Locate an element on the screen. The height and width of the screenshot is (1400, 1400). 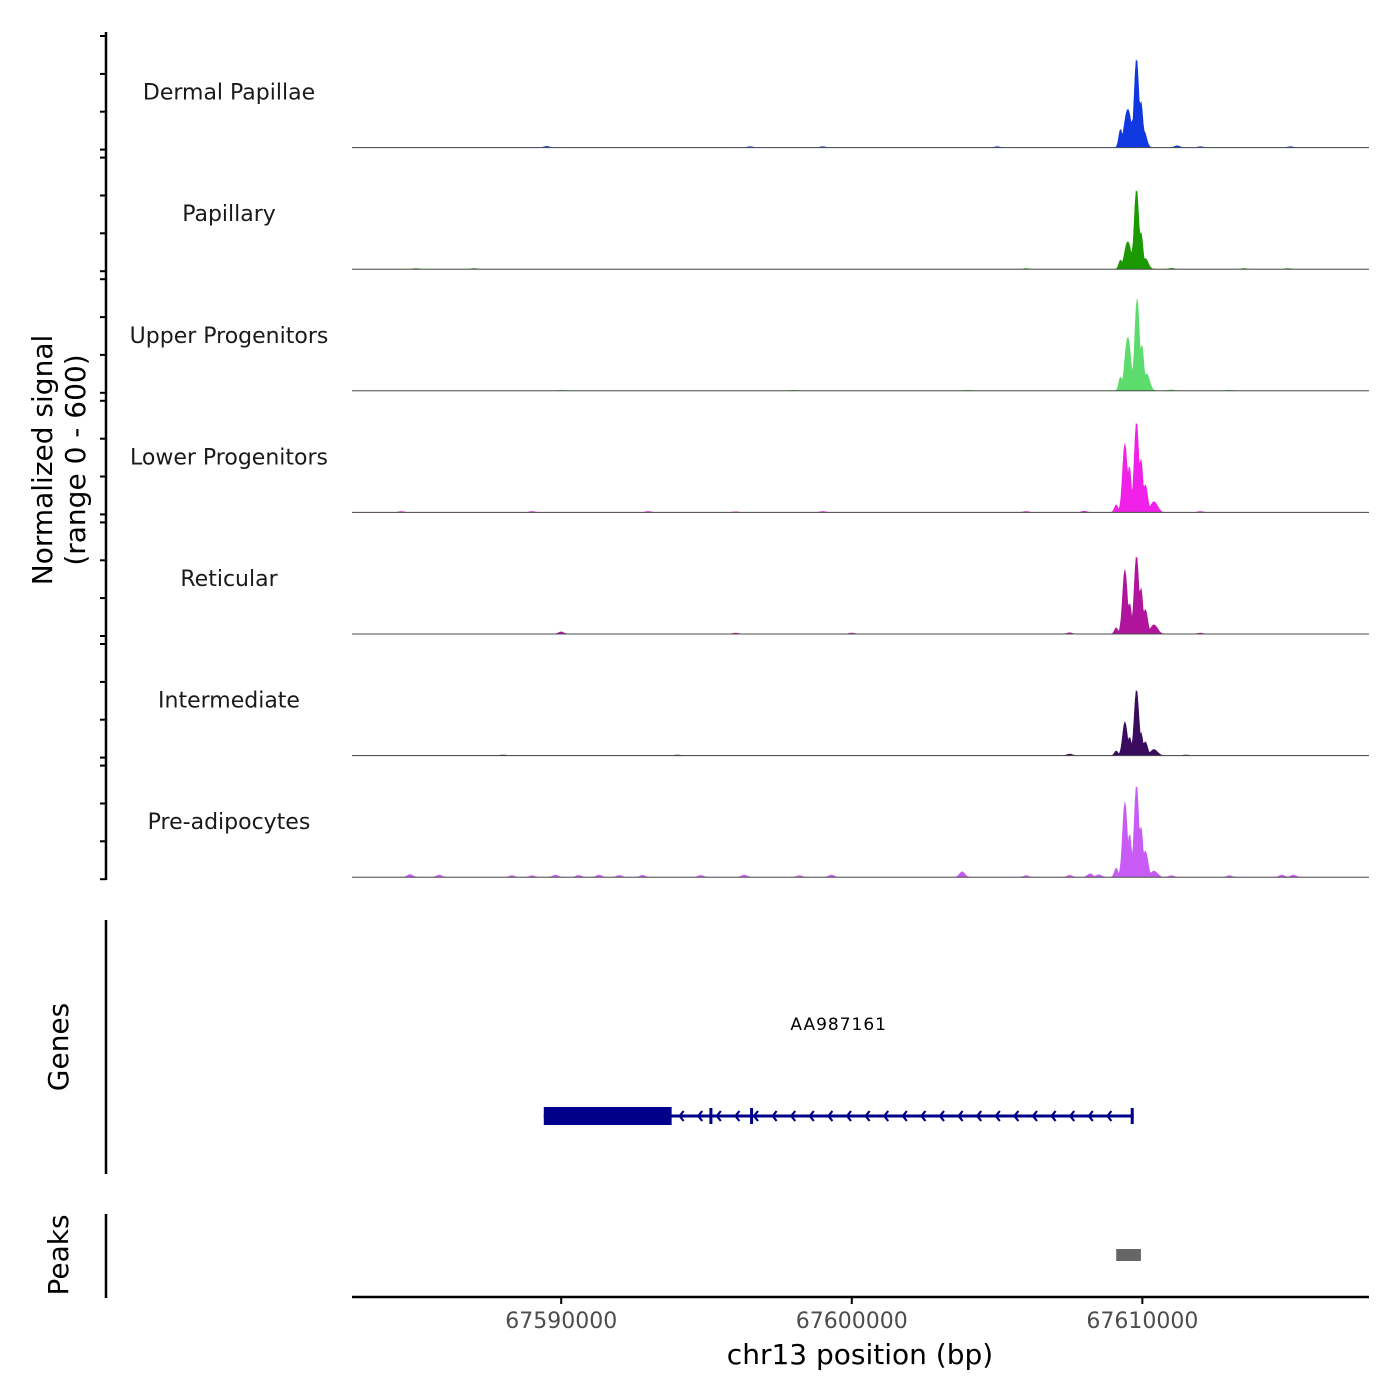
track-pre-adipocytes: Pre-adipocytes is located at coordinates (758, 832).